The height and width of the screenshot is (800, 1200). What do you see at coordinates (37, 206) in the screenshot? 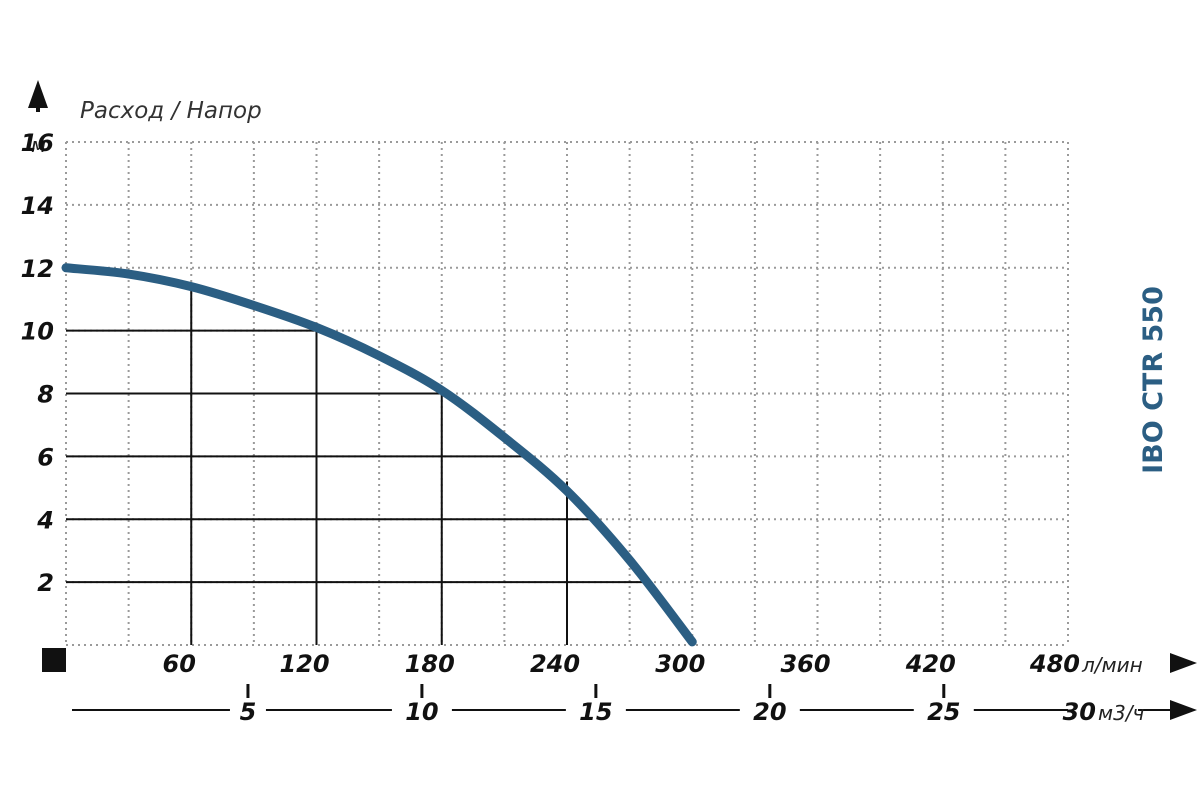
I see `y-tick-label: 14` at bounding box center [37, 206].